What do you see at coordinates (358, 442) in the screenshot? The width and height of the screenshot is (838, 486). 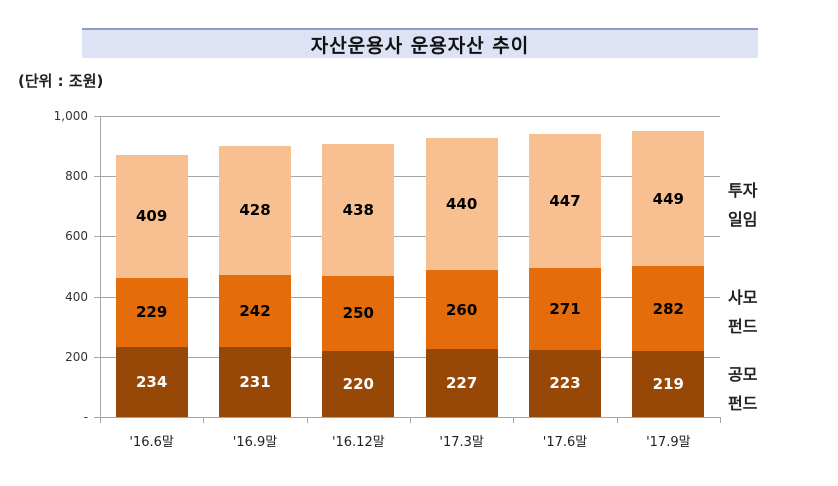 I see `x-tick-label: '16.12말` at bounding box center [358, 442].